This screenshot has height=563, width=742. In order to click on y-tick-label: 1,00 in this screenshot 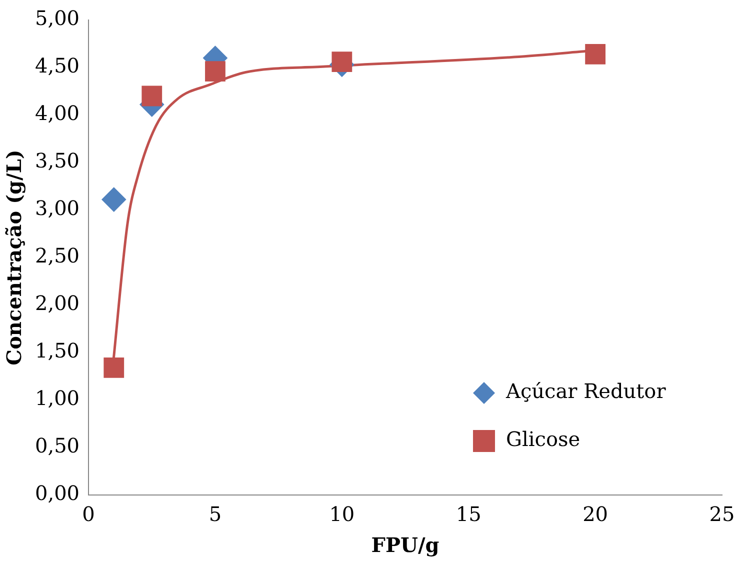, I will do `click(57, 398)`.